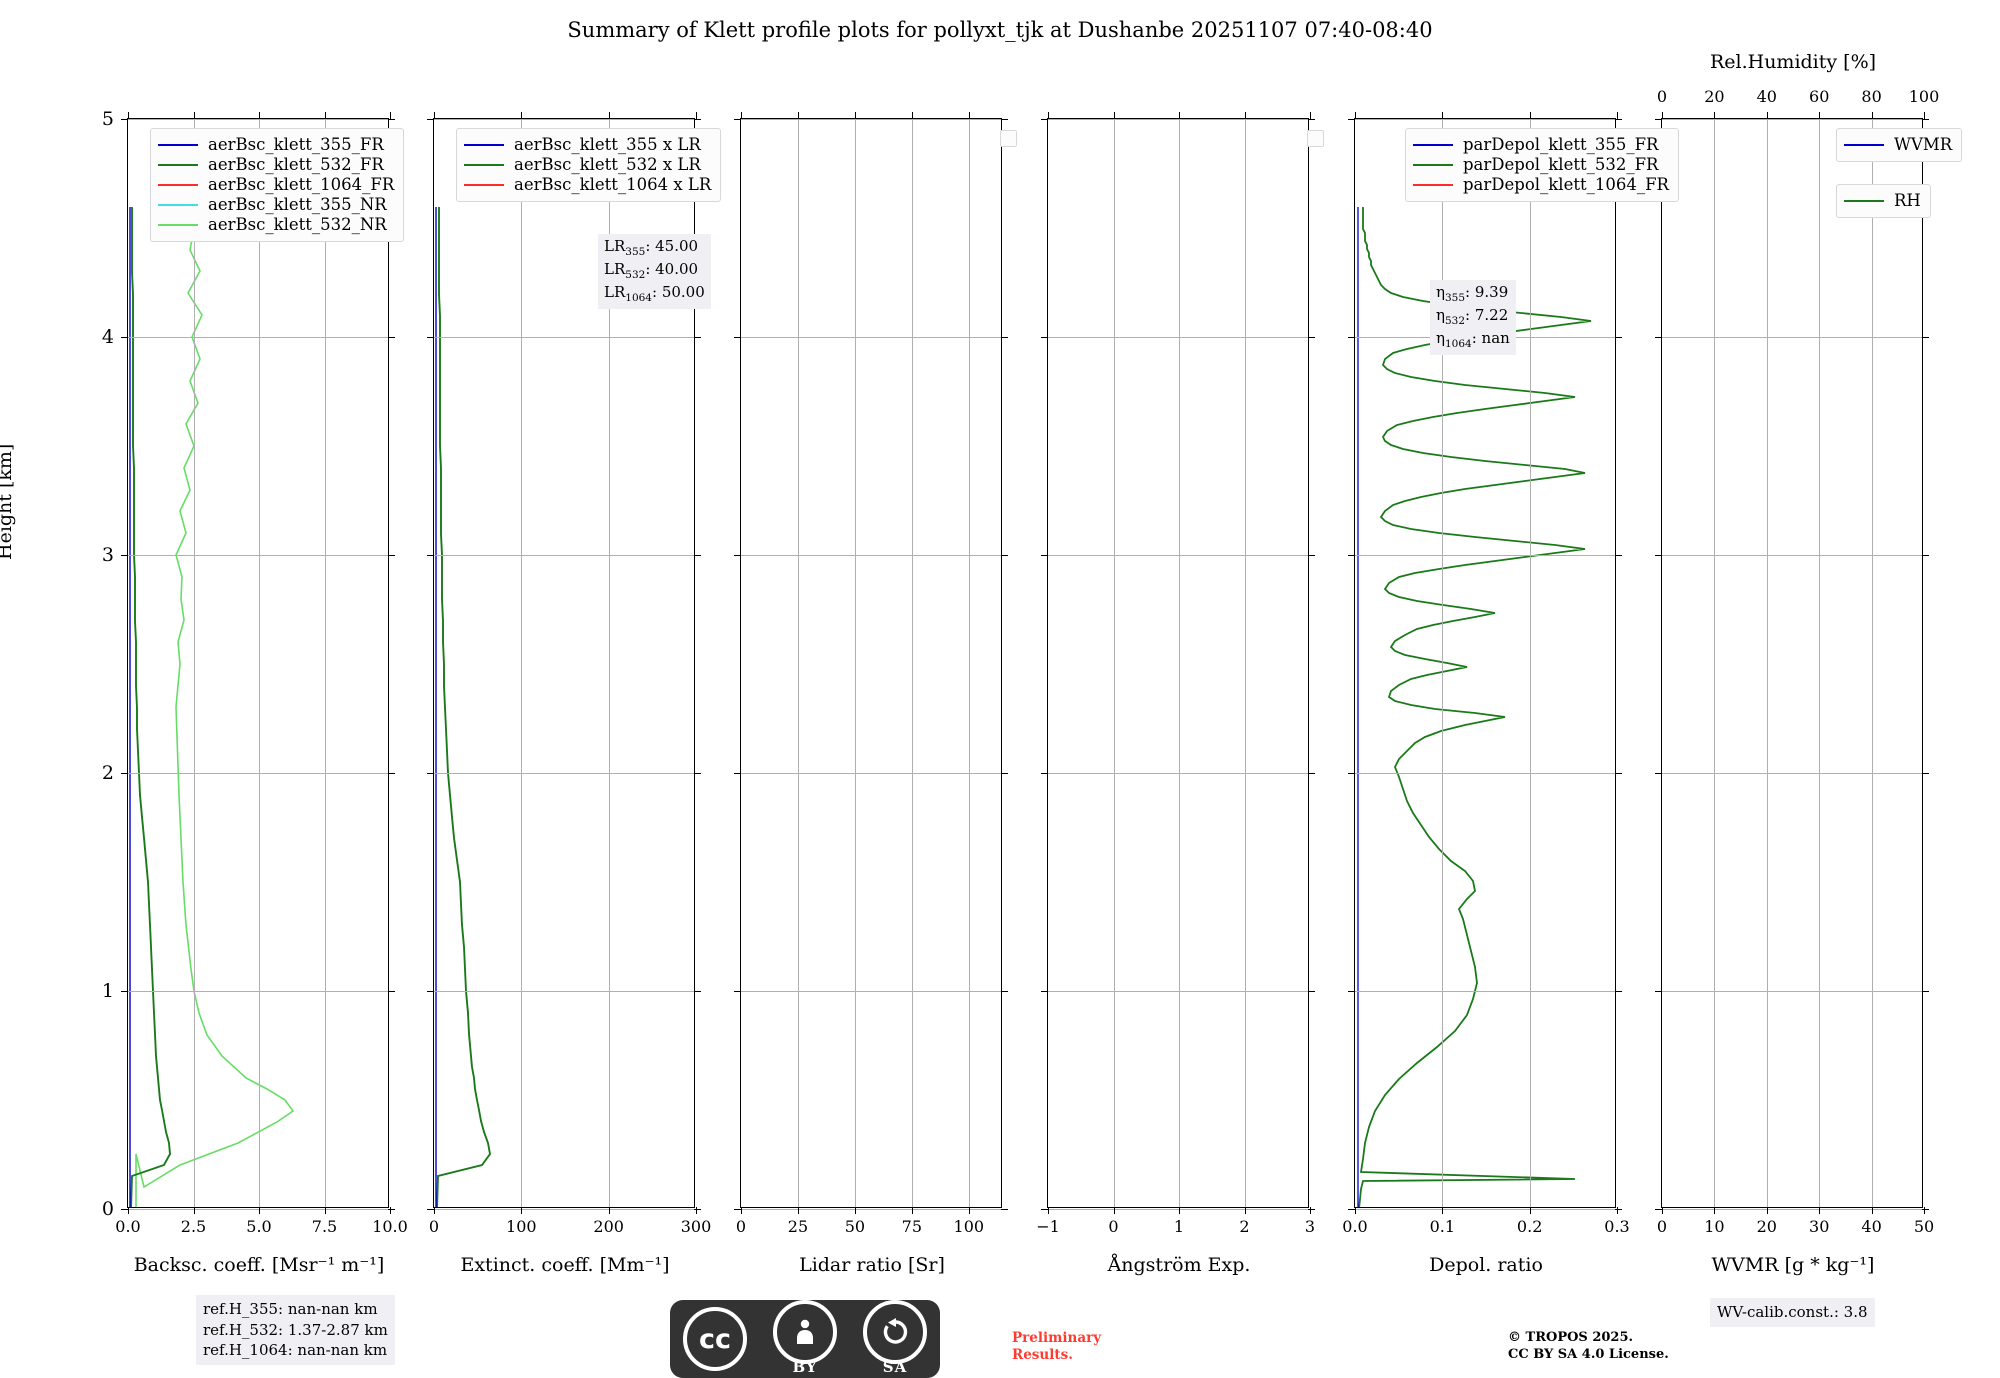  What do you see at coordinates (290, 1309) in the screenshot?
I see `ref-h-355: ref.H_355: nan-nan km` at bounding box center [290, 1309].